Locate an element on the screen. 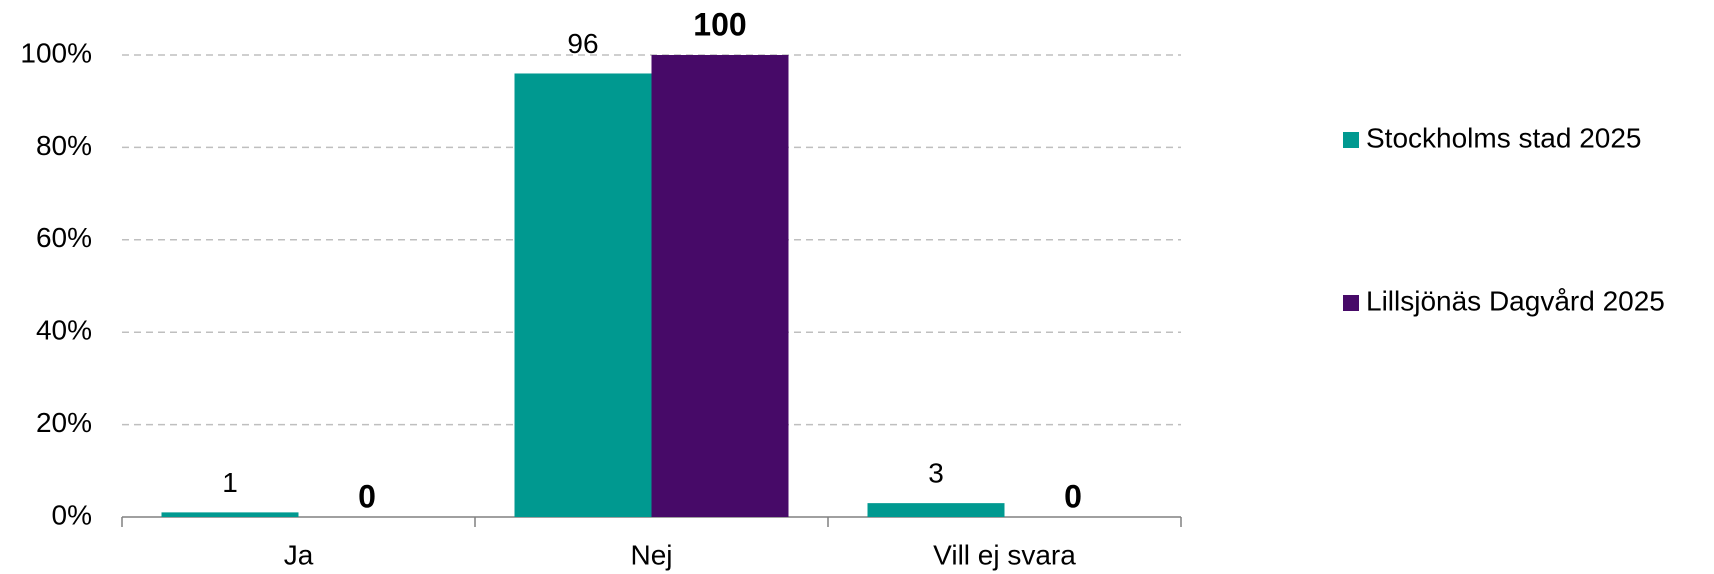 The width and height of the screenshot is (1714, 574). y-tick-label: 100% is located at coordinates (56, 52).